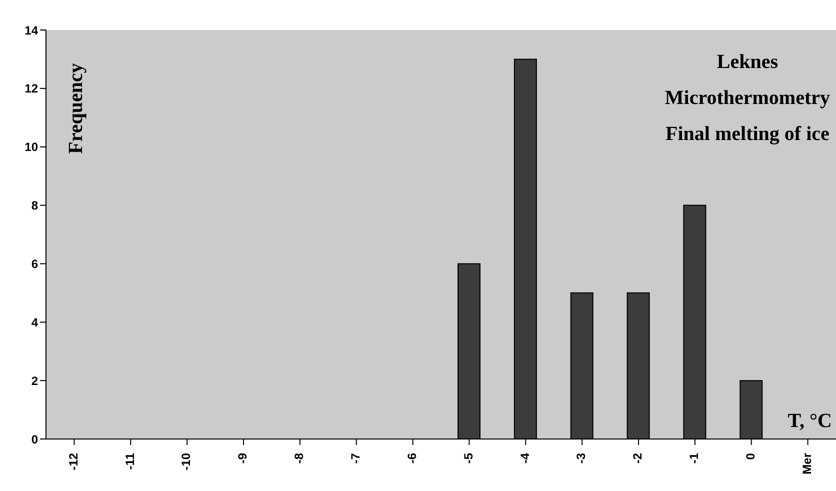  What do you see at coordinates (355, 458) in the screenshot?
I see `x-tick-label: -7` at bounding box center [355, 458].